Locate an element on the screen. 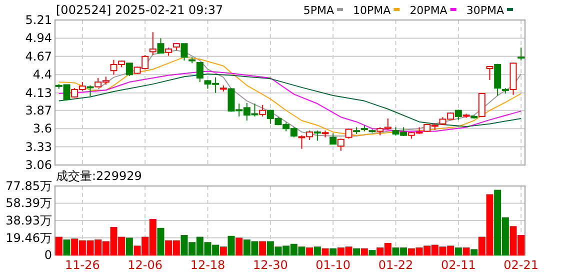  chart-title: [002524] 2025-02-21 09:37 is located at coordinates (140, 10).